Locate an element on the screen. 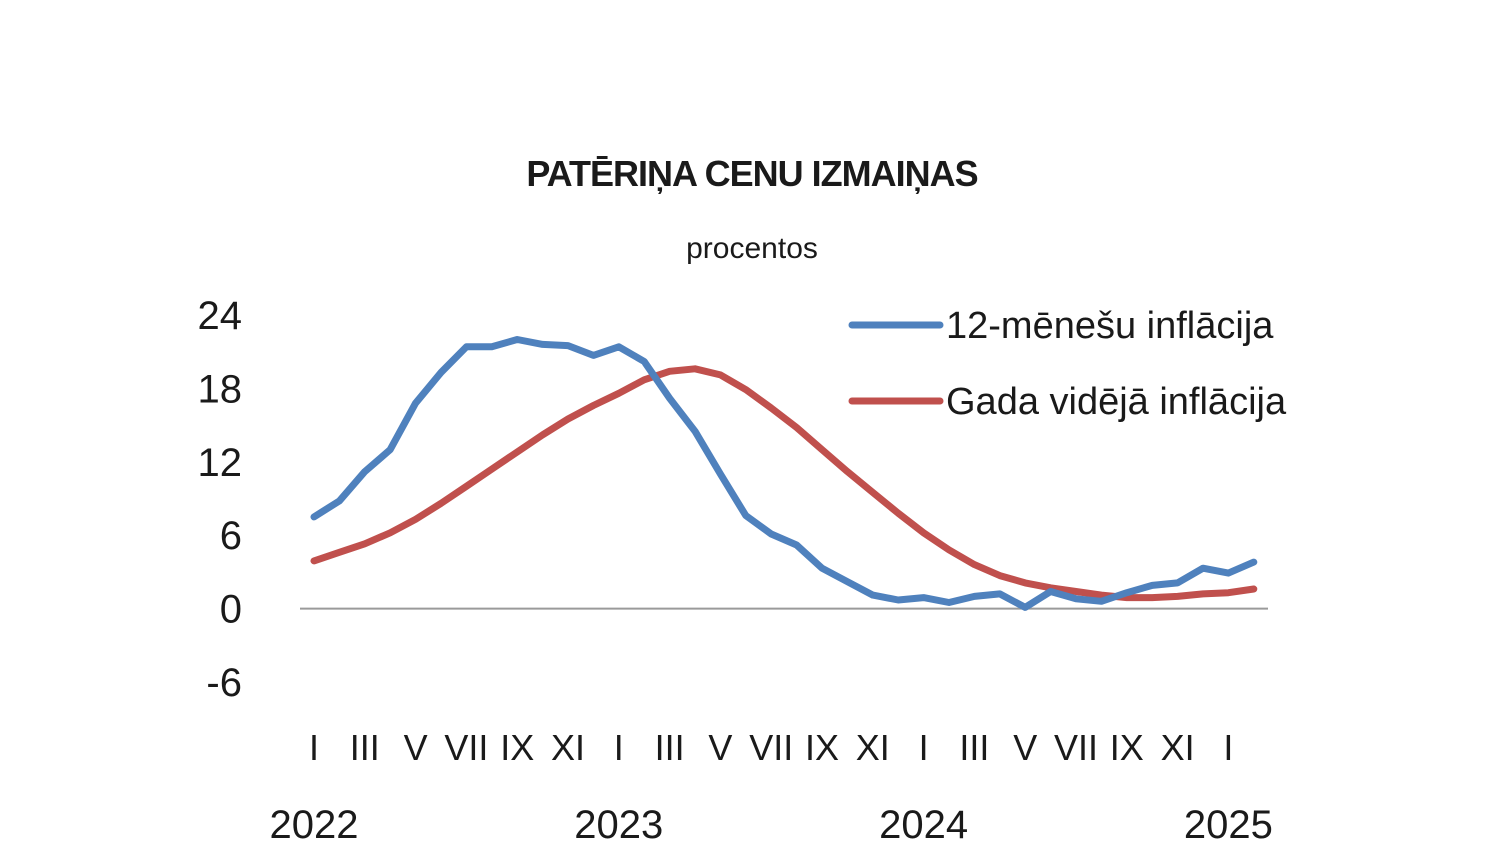 Image resolution: width=1500 pixels, height=865 pixels. year-label: 2022 is located at coordinates (314, 825).